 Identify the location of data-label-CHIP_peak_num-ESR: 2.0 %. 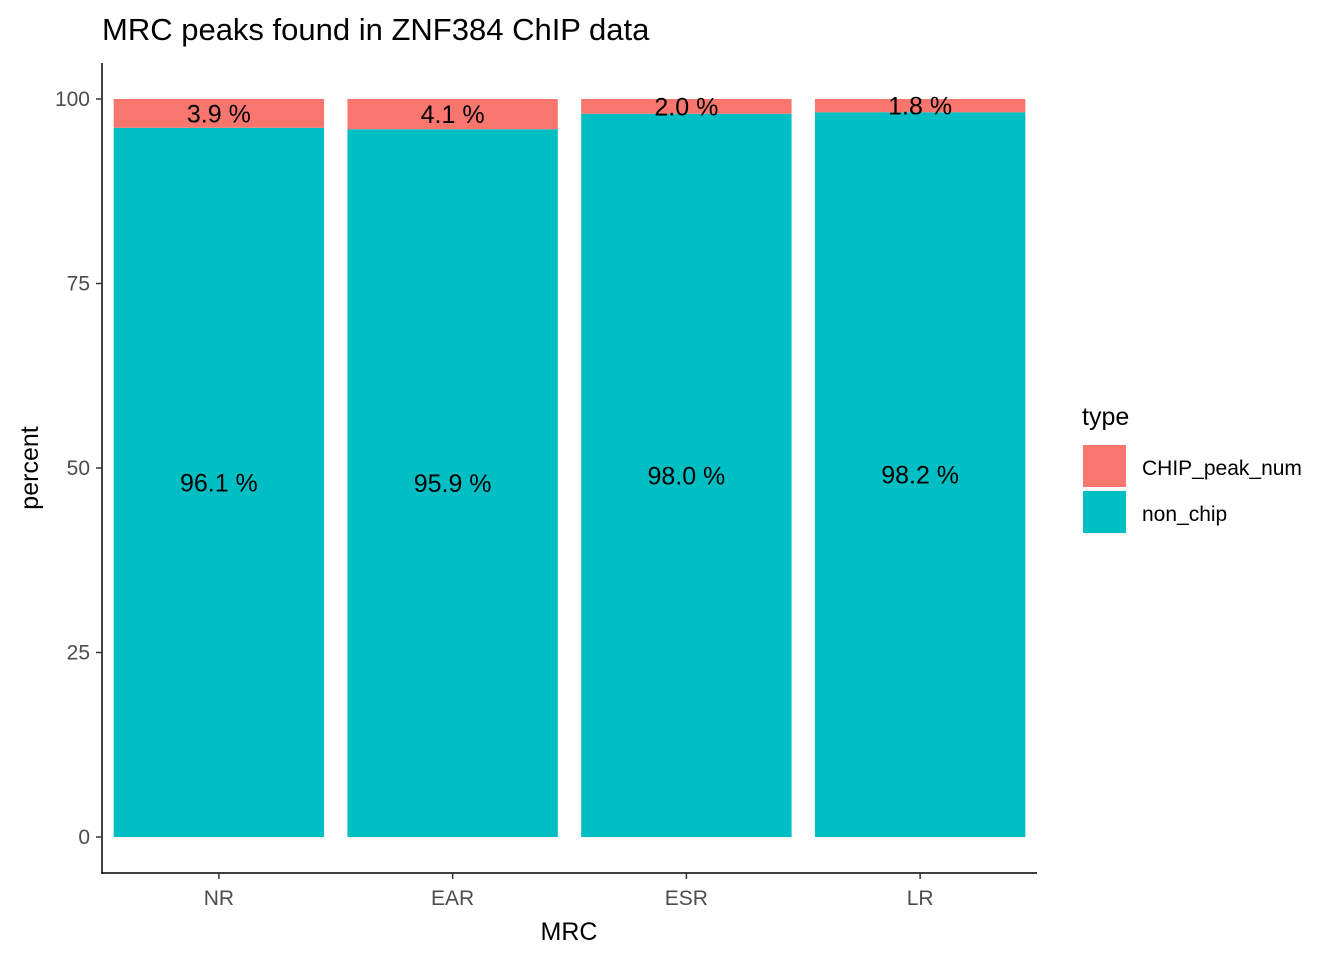
(686, 107).